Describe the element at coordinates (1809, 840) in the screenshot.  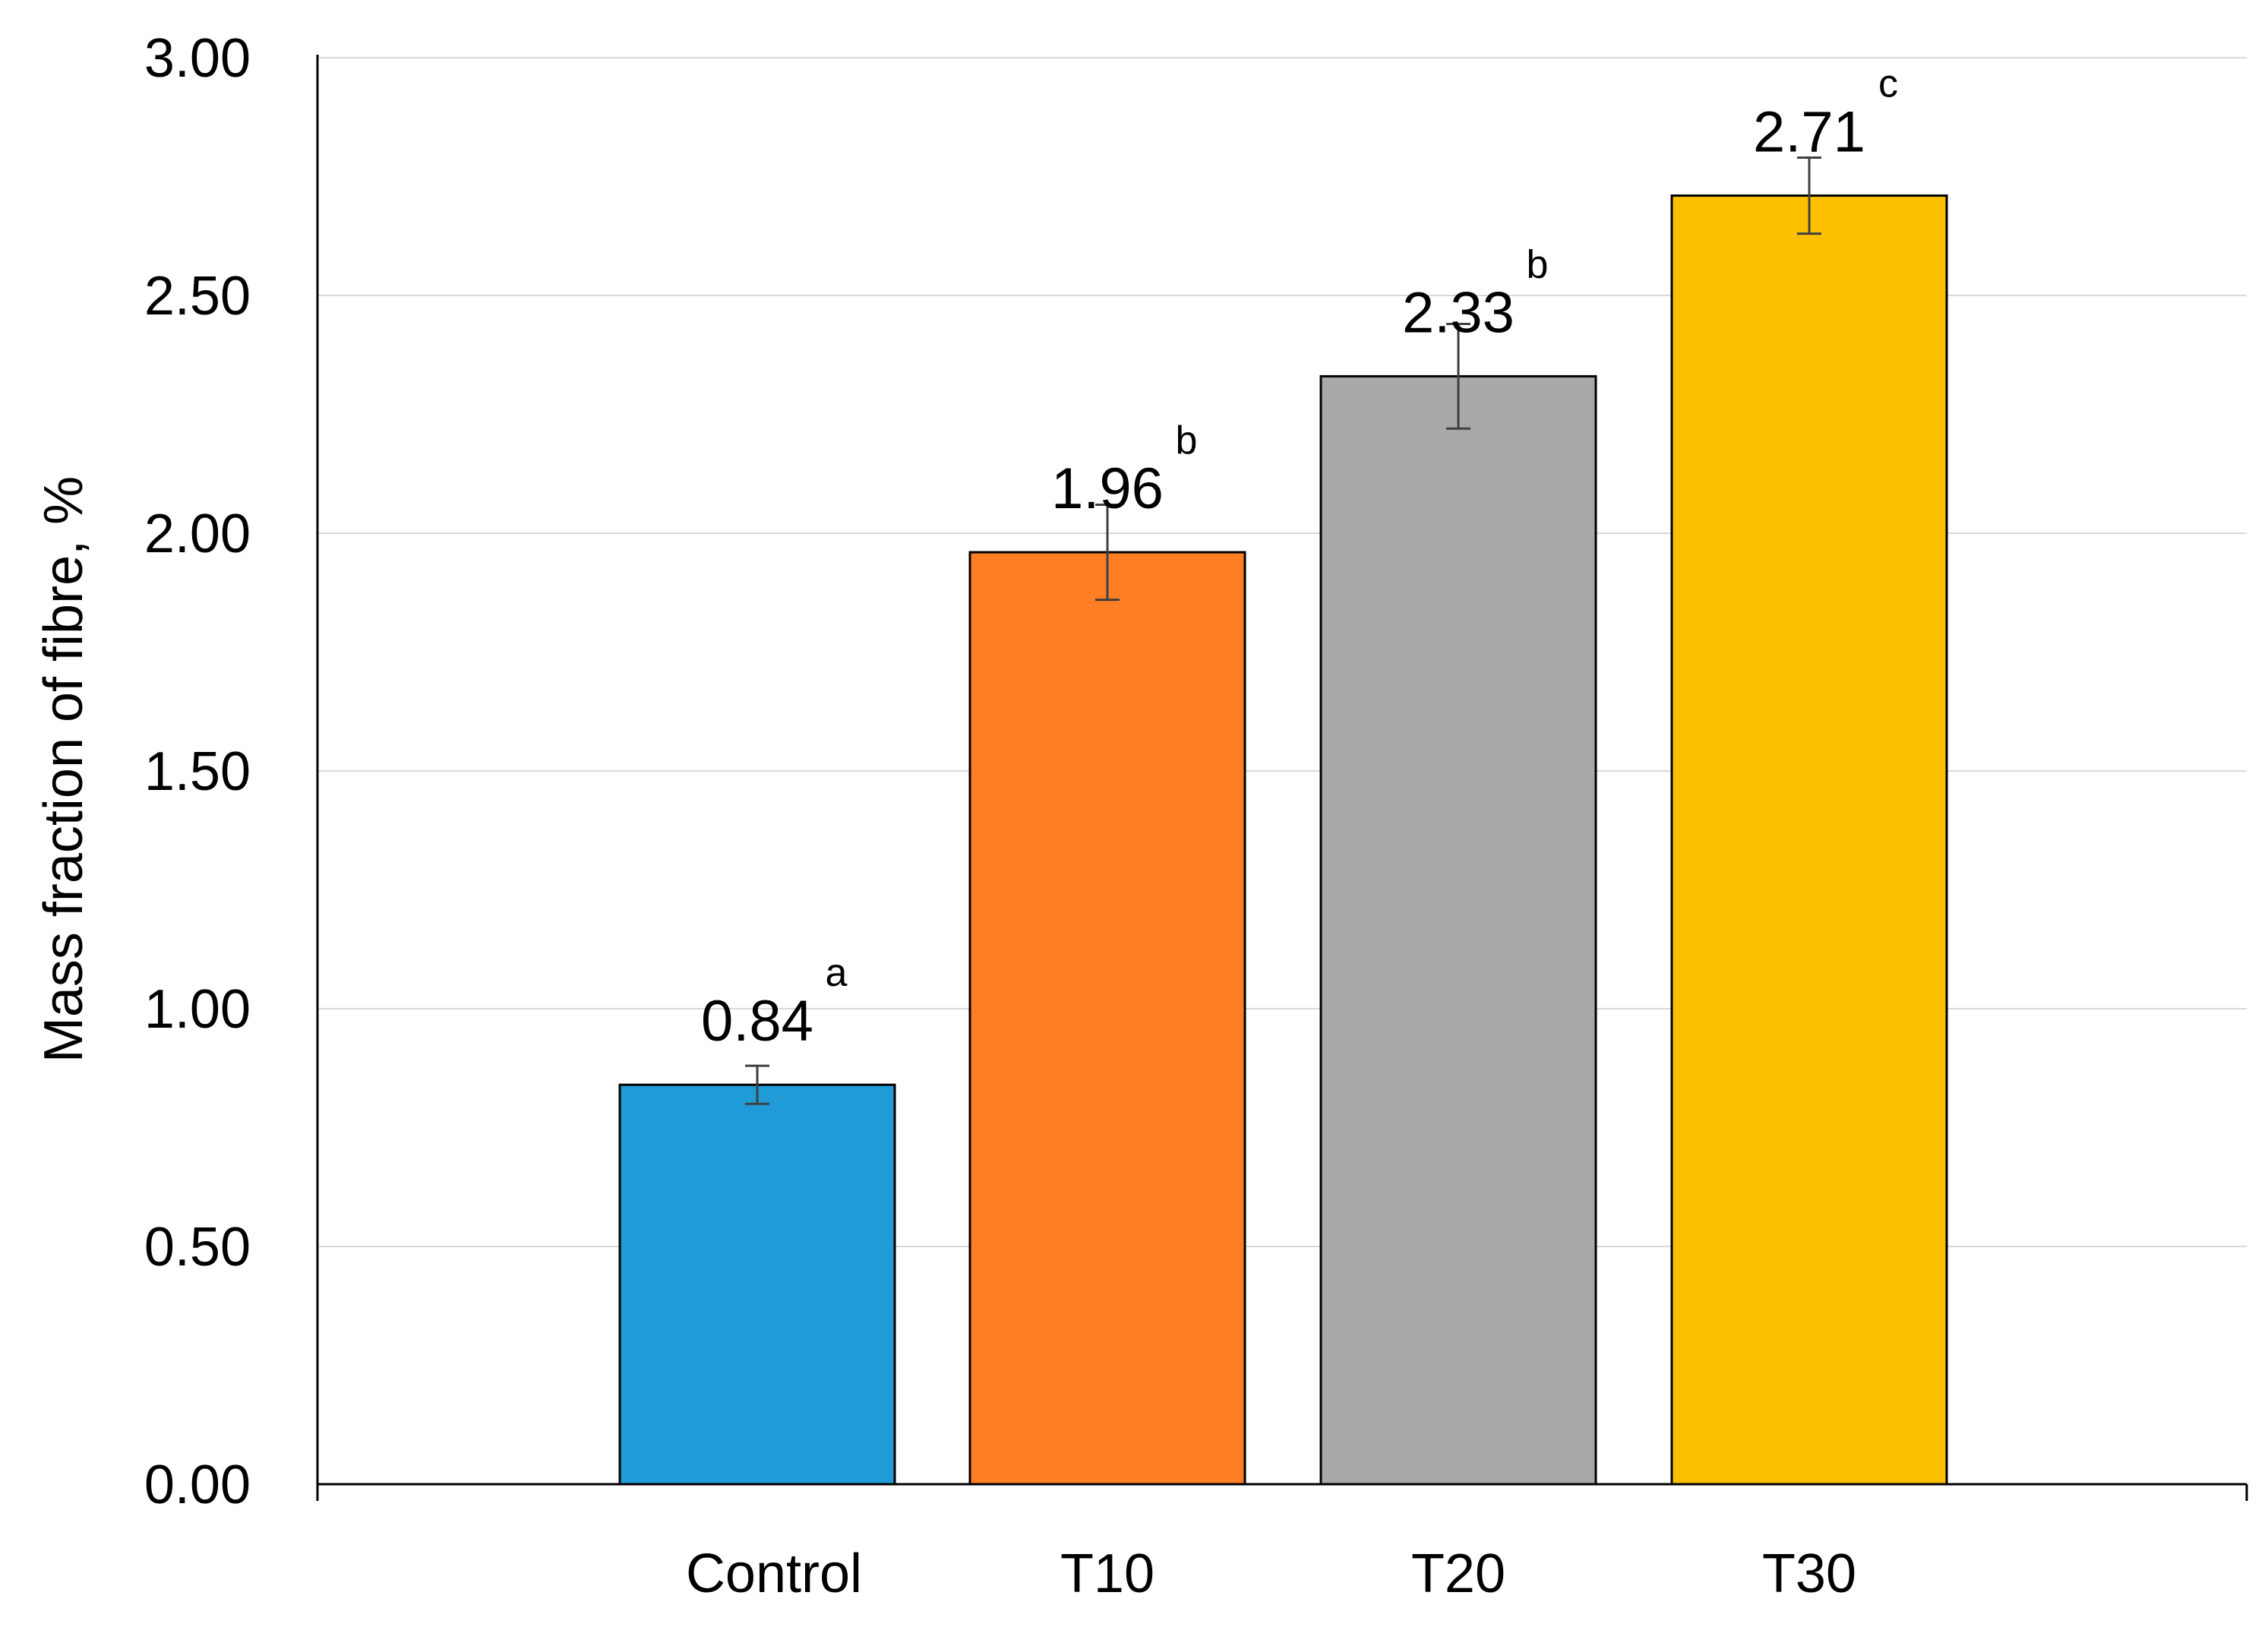
I see `bar-t30` at that location.